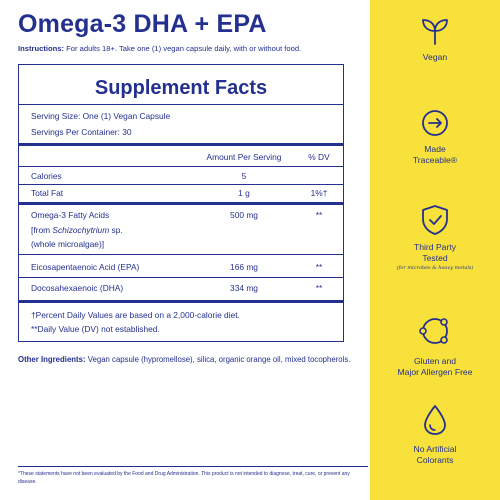 The image size is (500, 500). Describe the element at coordinates (81, 132) in the screenshot. I see `servings-per-container: Servings Per Container: 30` at that location.